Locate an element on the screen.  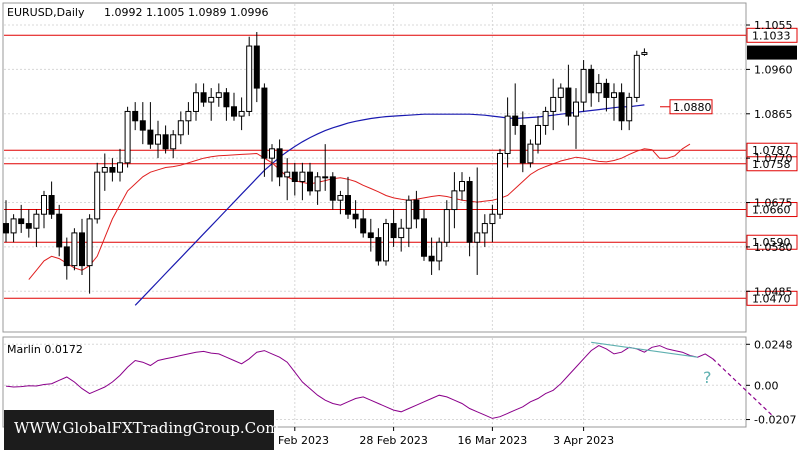
level-label: 1.0590 is located at coordinates (771, 242).